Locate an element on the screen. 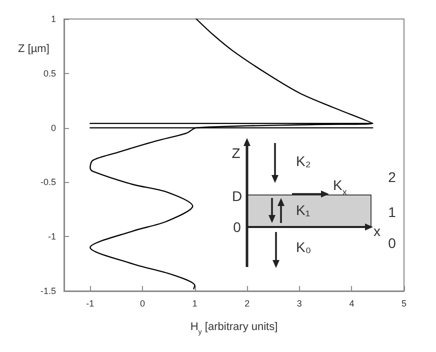 The image size is (436, 352). y-tick-label: 0 is located at coordinates (53, 127).